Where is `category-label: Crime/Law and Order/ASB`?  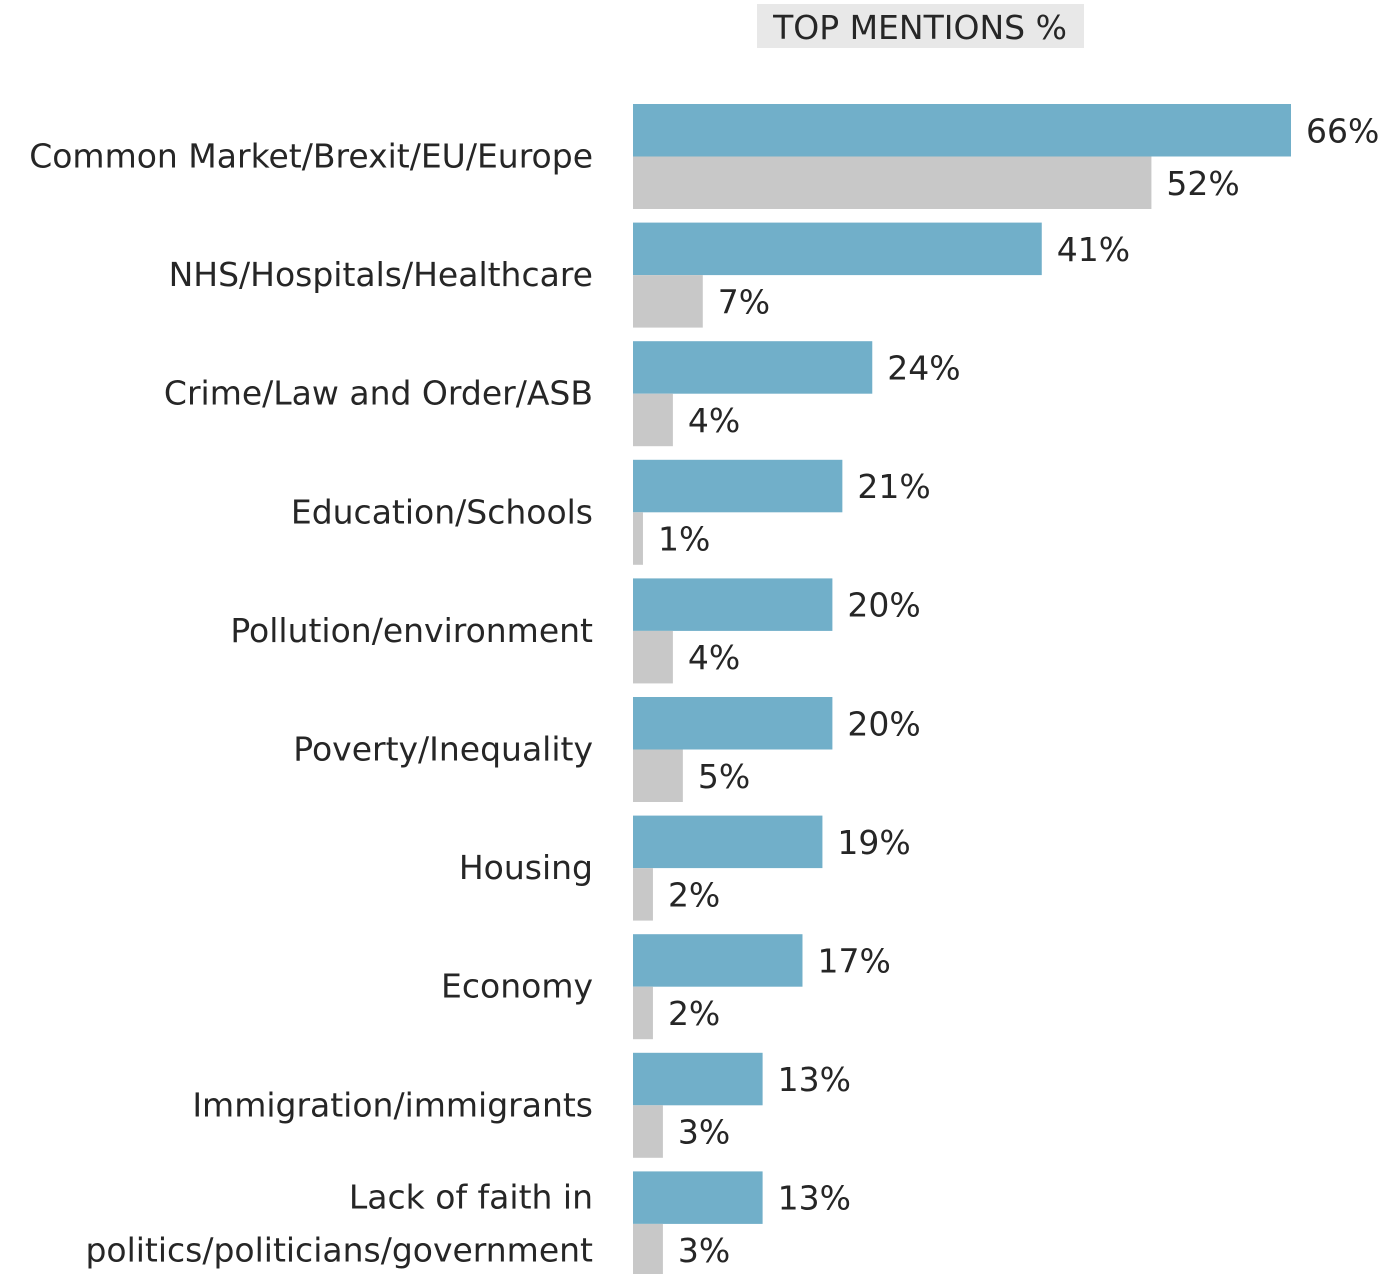
category-label: Crime/Law and Order/ASB is located at coordinates (378, 393).